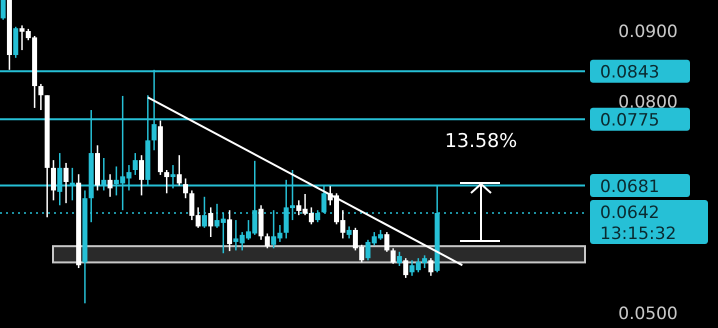  What do you see at coordinates (648, 32) in the screenshot?
I see `y-tick-label: 0.0900` at bounding box center [648, 32].